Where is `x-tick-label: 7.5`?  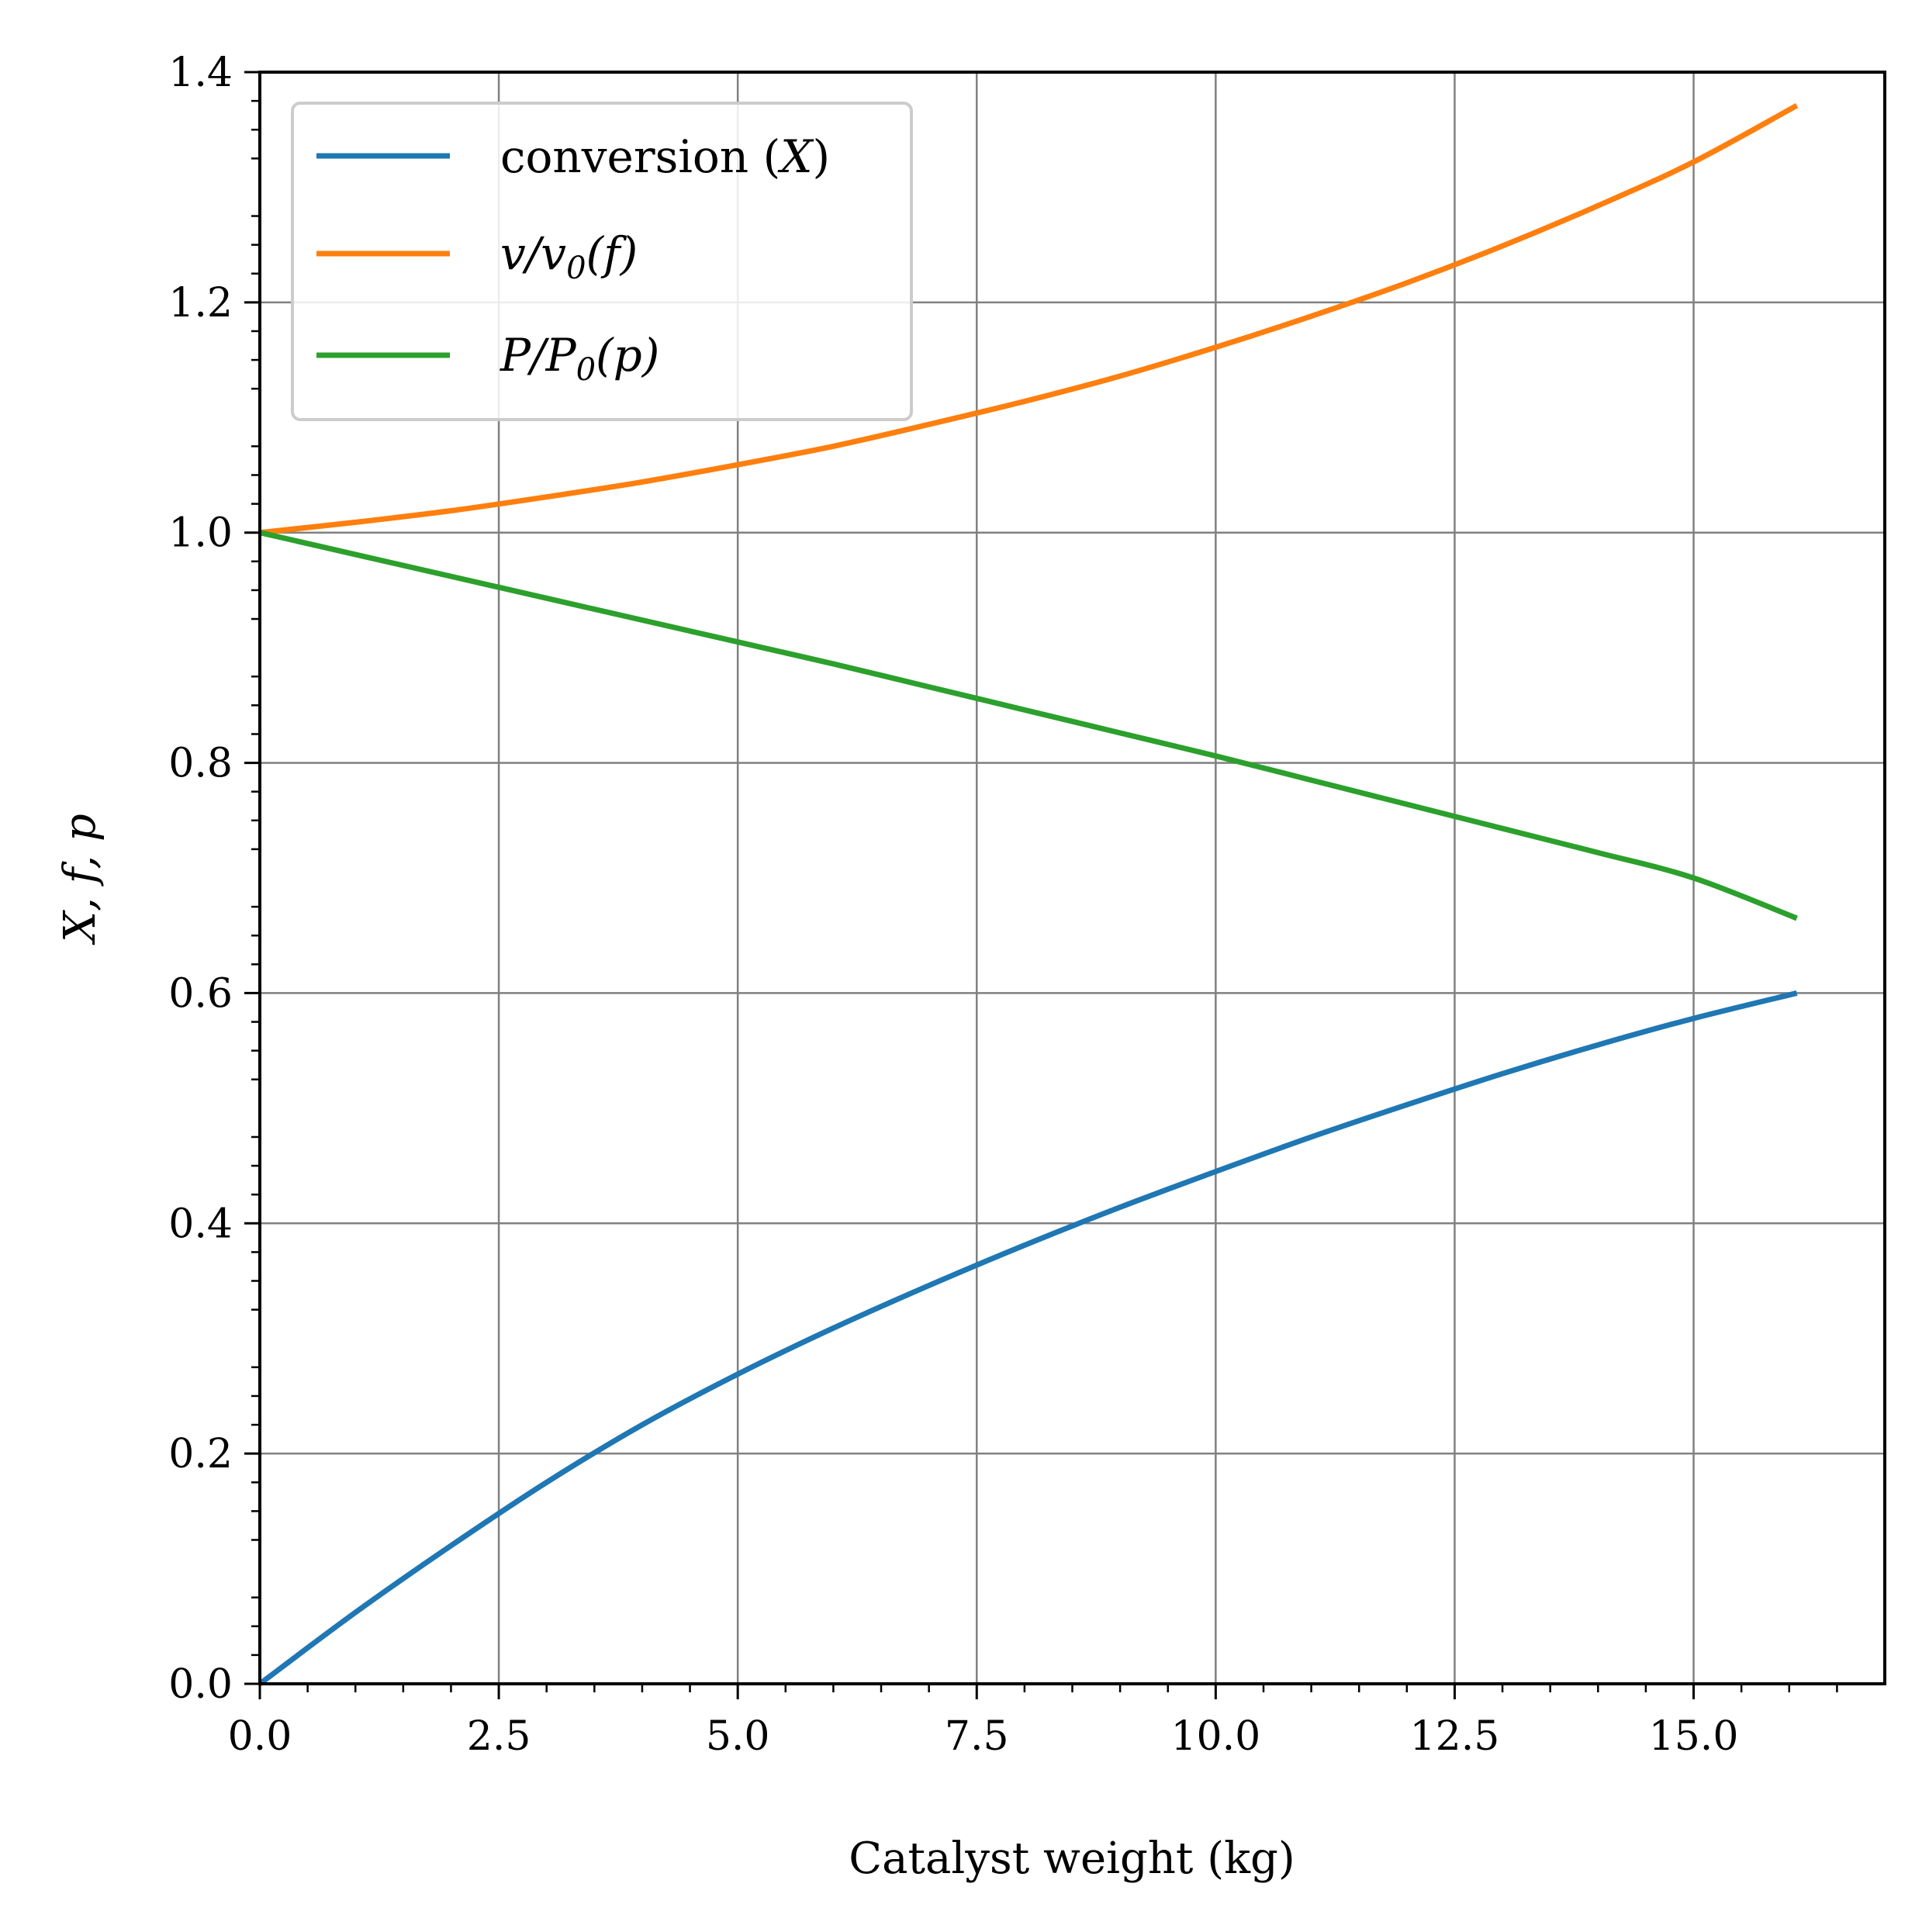 x-tick-label: 7.5 is located at coordinates (977, 1736).